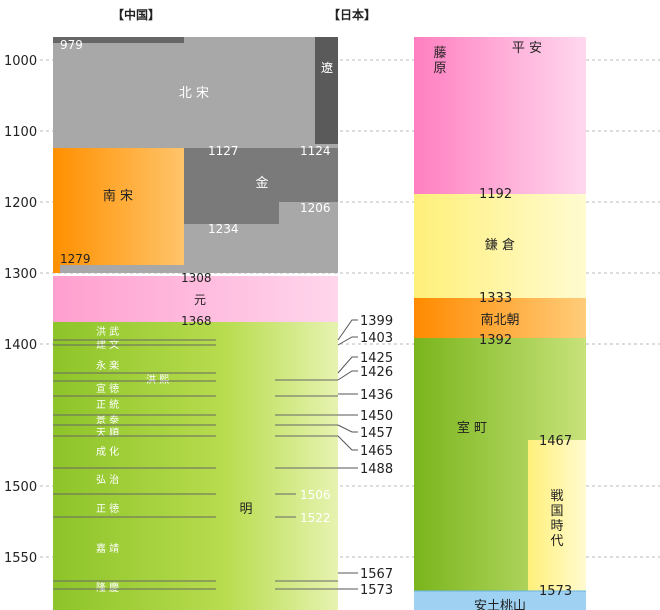 The width and height of the screenshot is (660, 610). I want to click on sengoku-char-4: 代, so click(556, 541).